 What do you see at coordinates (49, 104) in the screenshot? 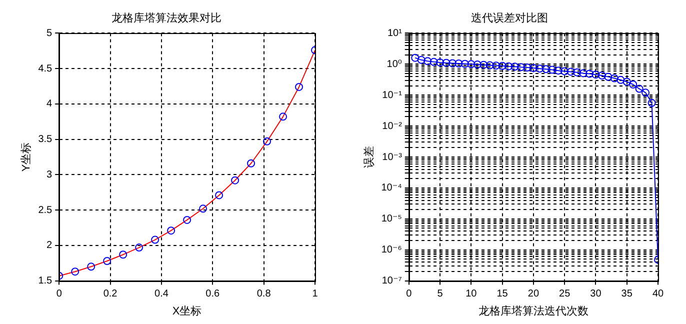
I see `y-tick-label: 4` at bounding box center [49, 104].